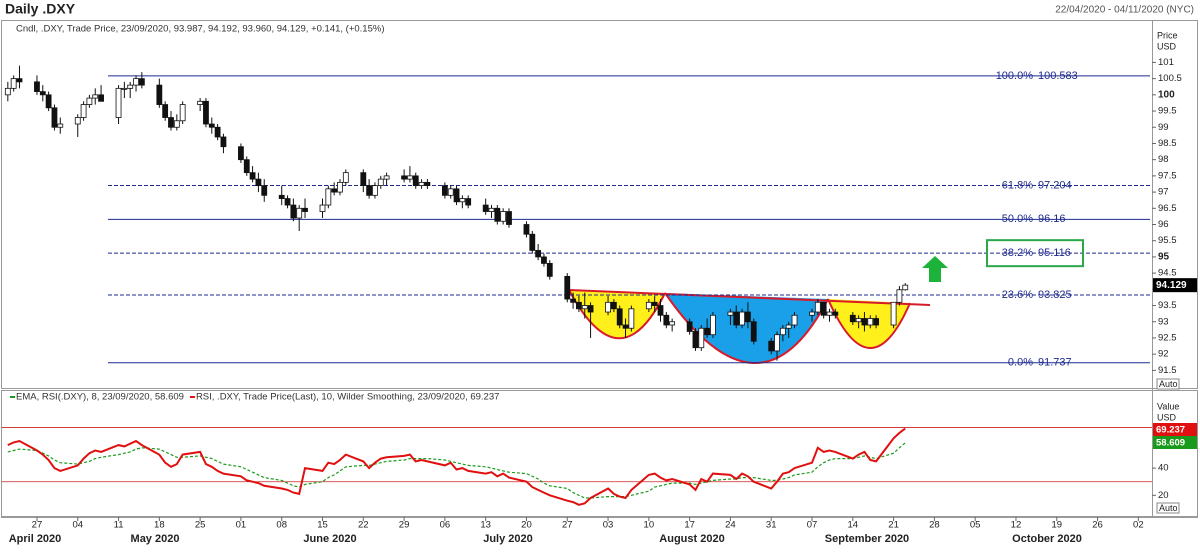  Describe the element at coordinates (1166, 94) in the screenshot. I see `y-tick-label: 100` at that location.